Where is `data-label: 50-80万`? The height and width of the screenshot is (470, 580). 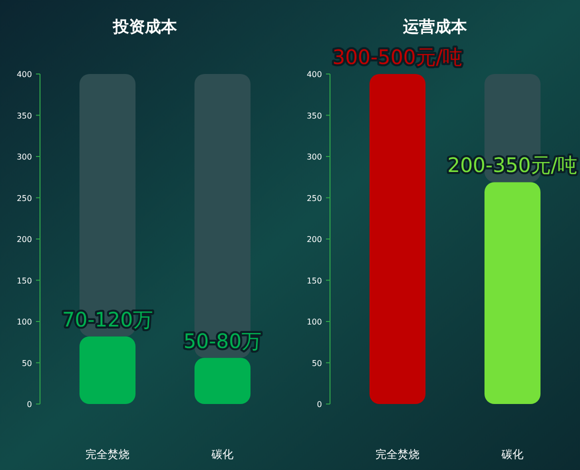
data-label: 50-80万 is located at coordinates (222, 340).